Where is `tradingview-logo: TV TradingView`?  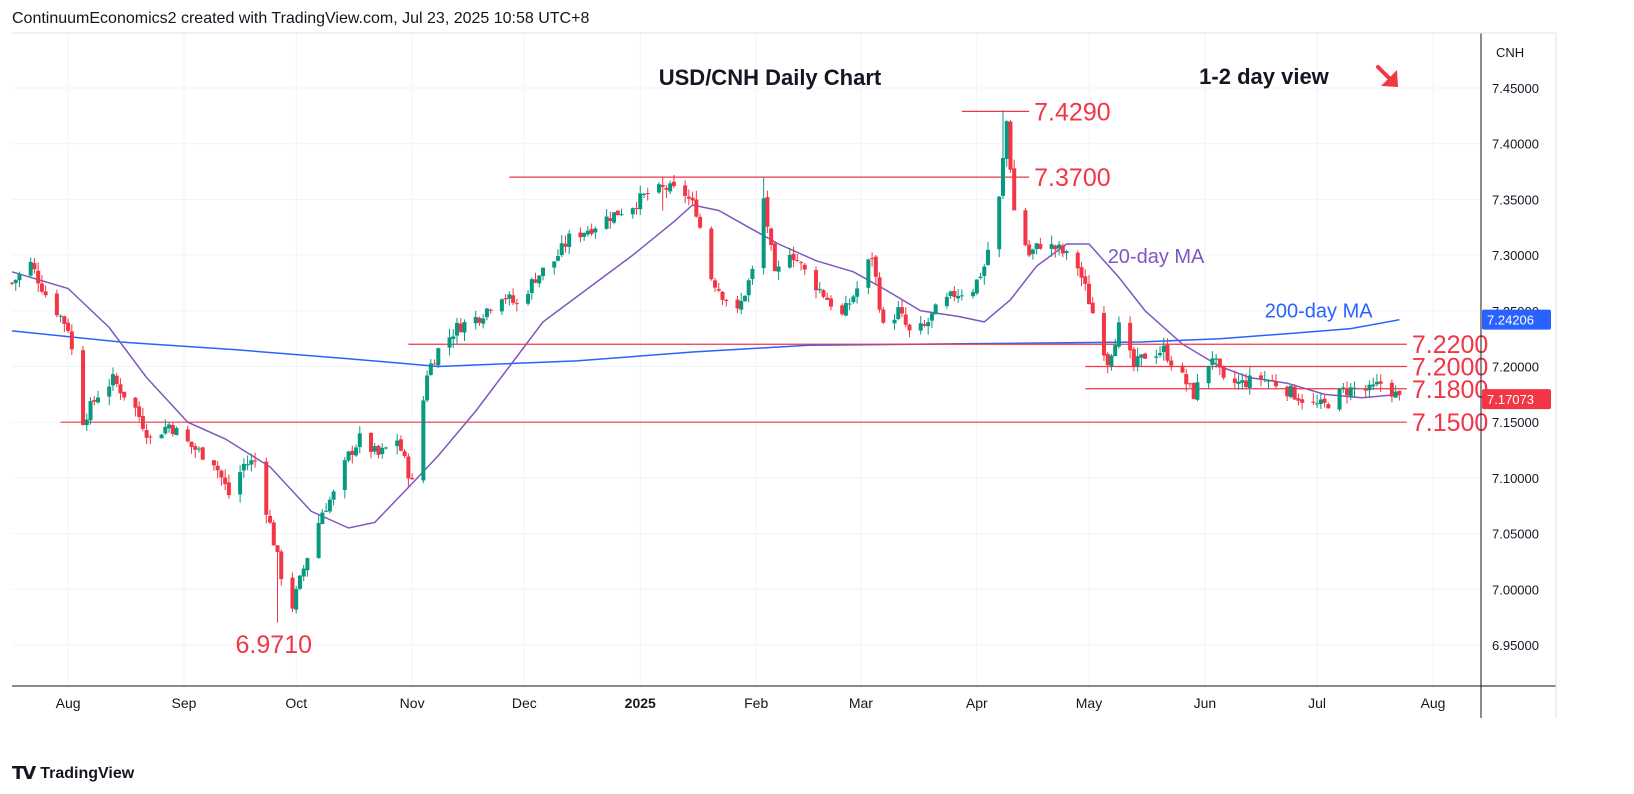
tradingview-logo: TV TradingView is located at coordinates (73, 773).